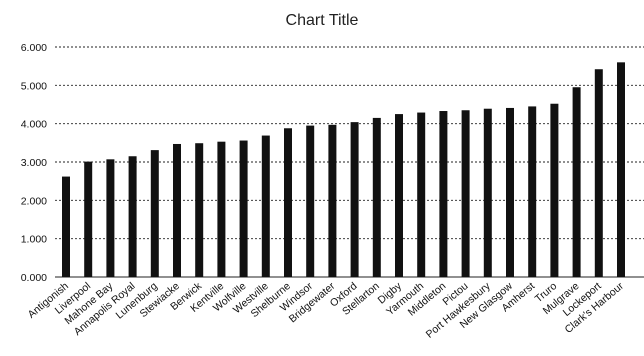 Image resolution: width=644 pixels, height=356 pixels. I want to click on y-tick-label: 2.000, so click(34, 201).